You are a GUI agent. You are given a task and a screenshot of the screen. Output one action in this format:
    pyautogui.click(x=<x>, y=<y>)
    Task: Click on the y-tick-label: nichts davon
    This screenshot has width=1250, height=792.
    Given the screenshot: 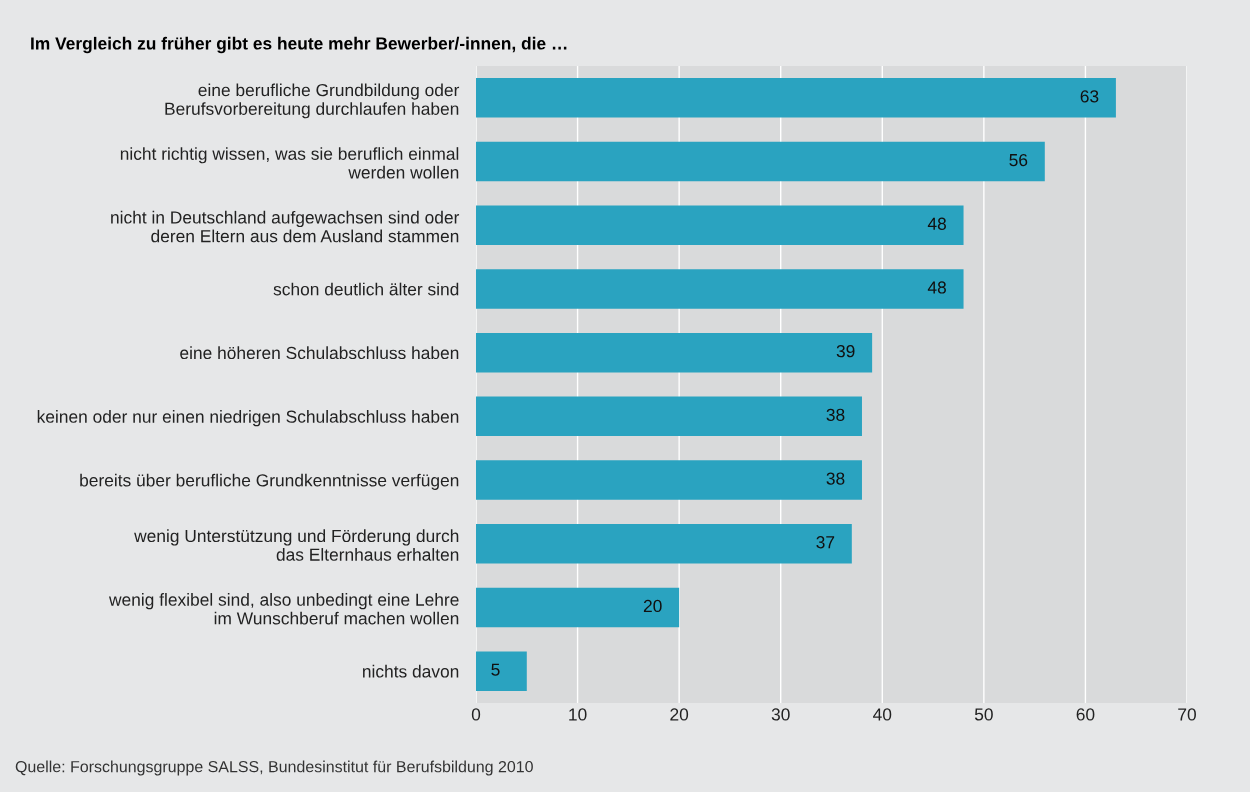 What is the action you would take?
    pyautogui.click(x=411, y=671)
    